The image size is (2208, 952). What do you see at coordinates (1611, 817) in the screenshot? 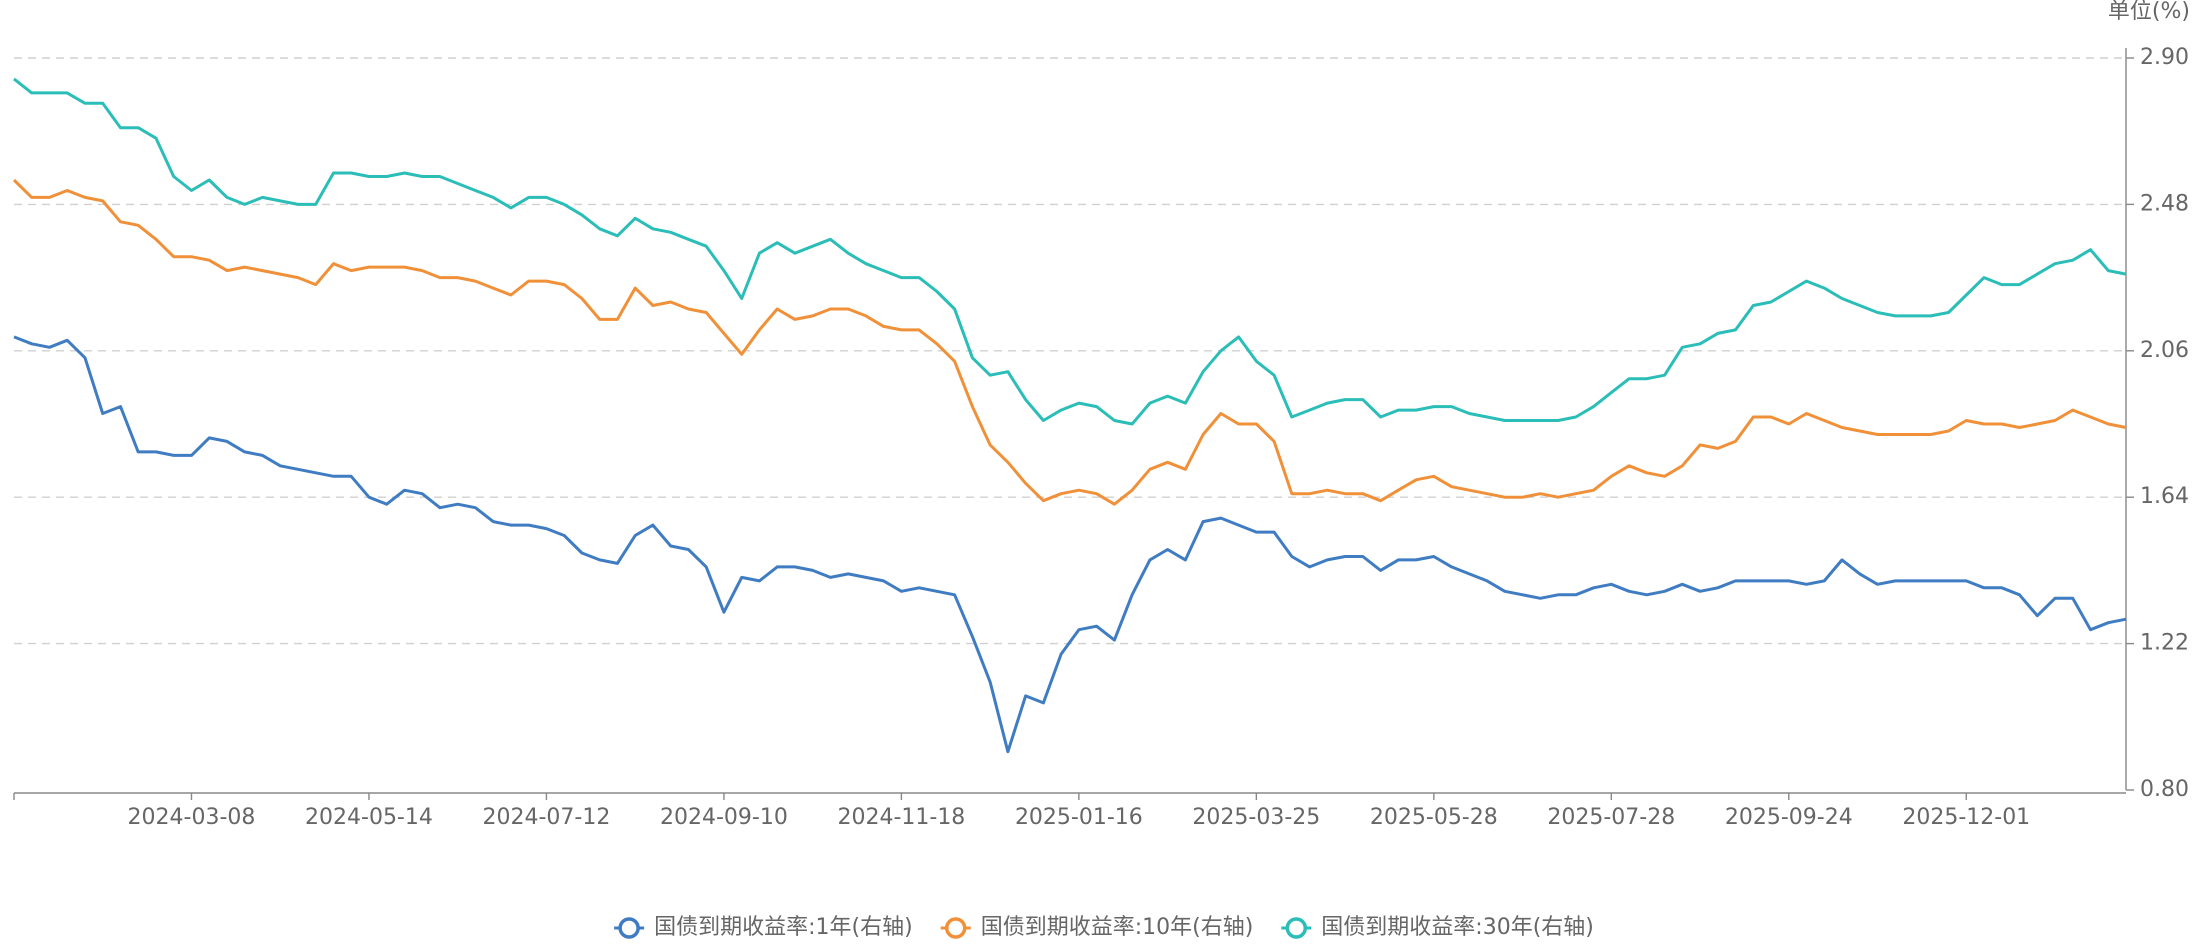
I see `x-tick-label: 2025-07-28` at bounding box center [1611, 817].